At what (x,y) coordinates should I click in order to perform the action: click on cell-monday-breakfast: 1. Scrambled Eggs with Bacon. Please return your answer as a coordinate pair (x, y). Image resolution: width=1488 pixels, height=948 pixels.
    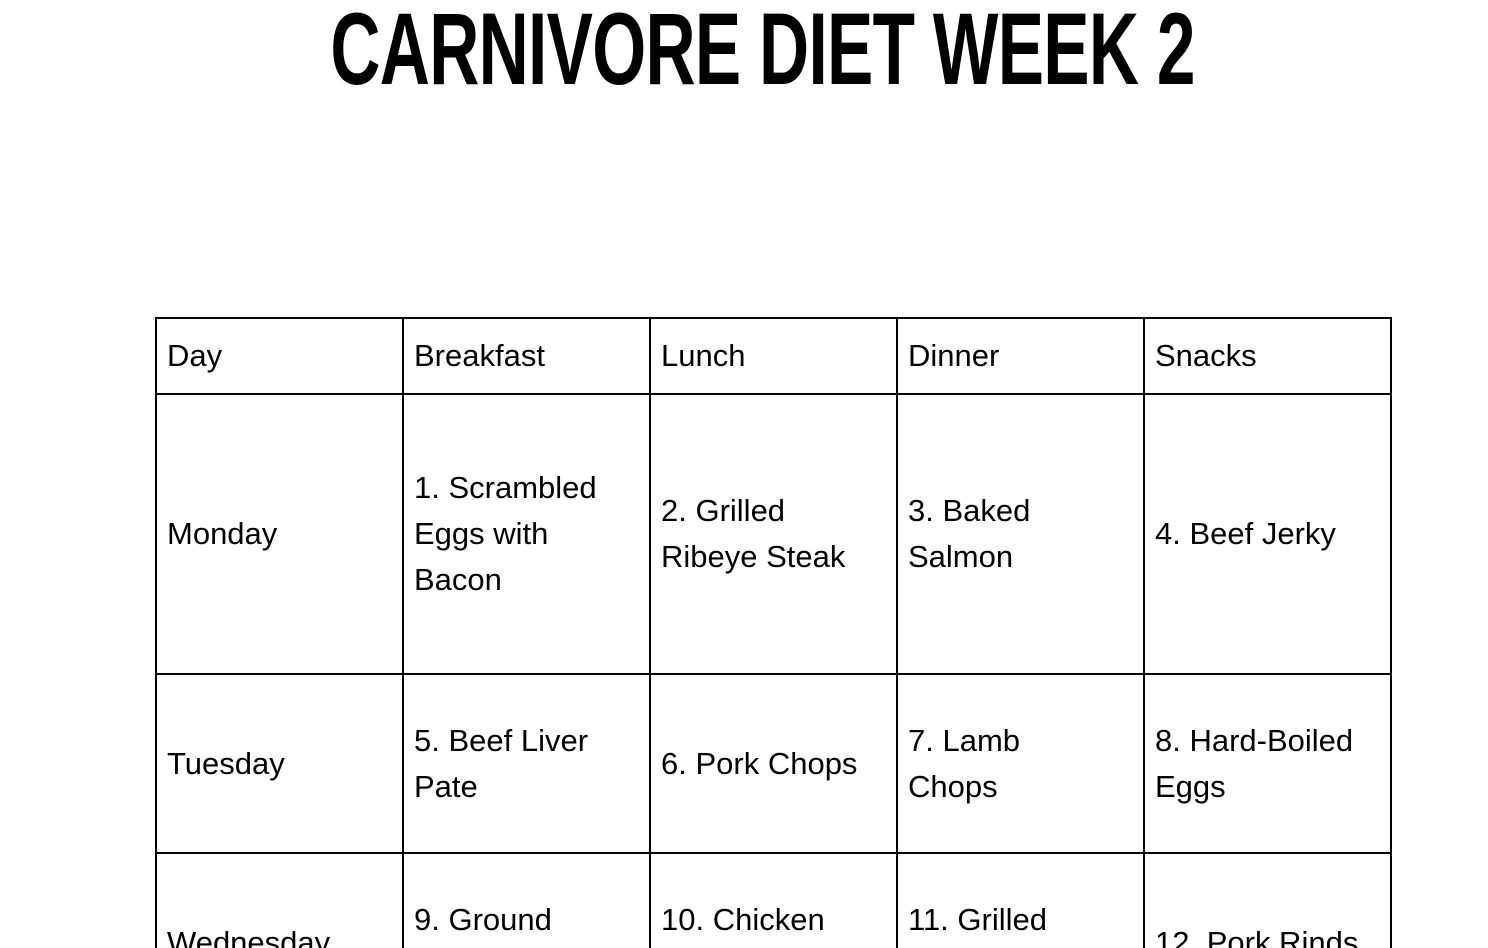
    Looking at the image, I should click on (526, 534).